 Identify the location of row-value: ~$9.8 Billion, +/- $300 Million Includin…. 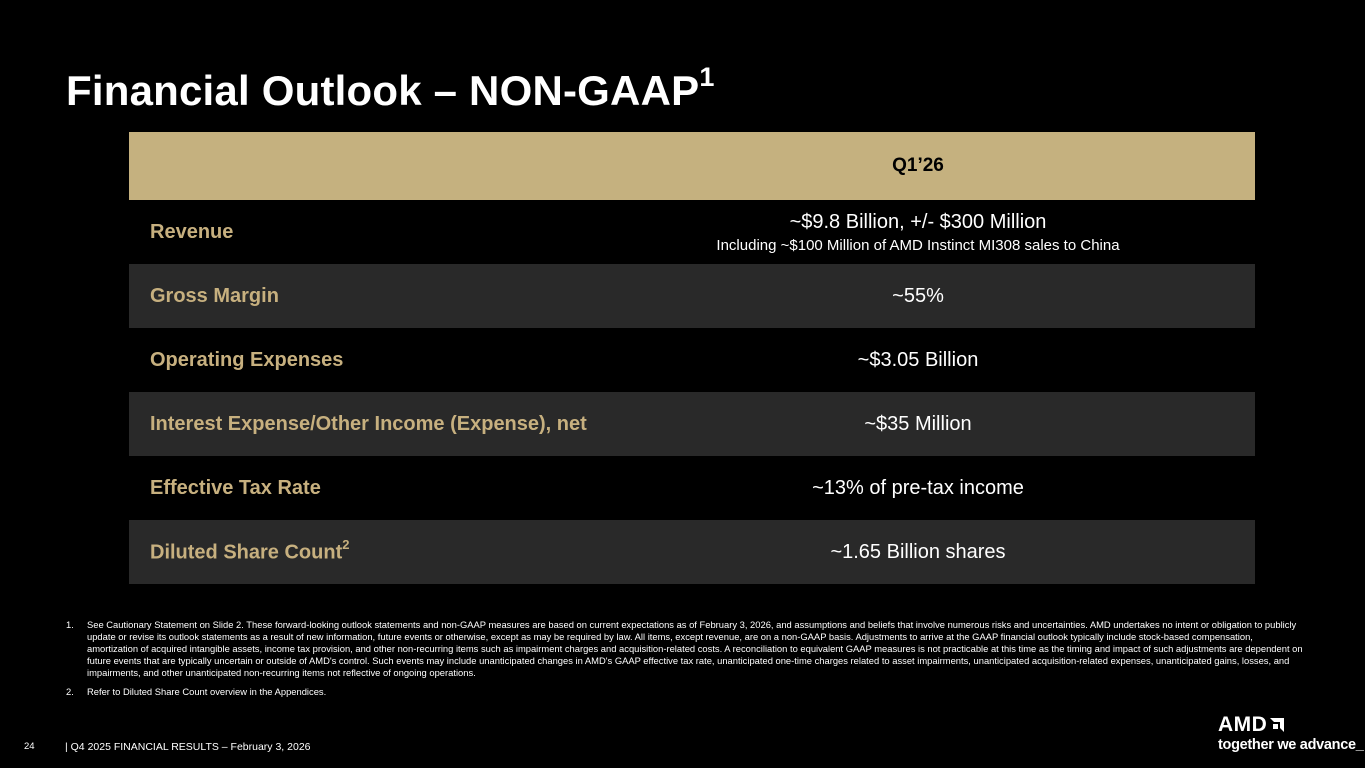
(918, 232).